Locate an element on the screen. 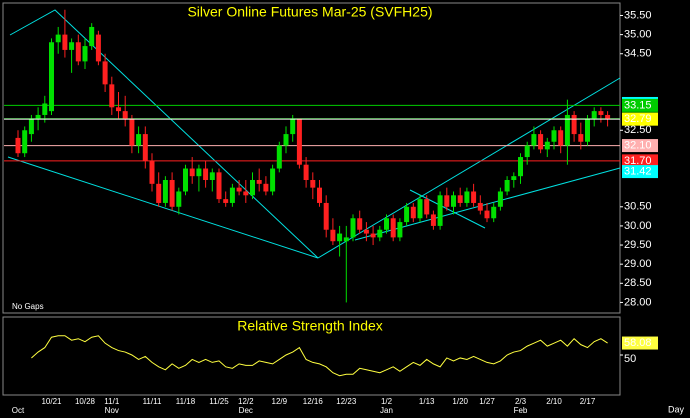 This screenshot has height=418, width=690. x-tick-label: 10/28 is located at coordinates (85, 401).